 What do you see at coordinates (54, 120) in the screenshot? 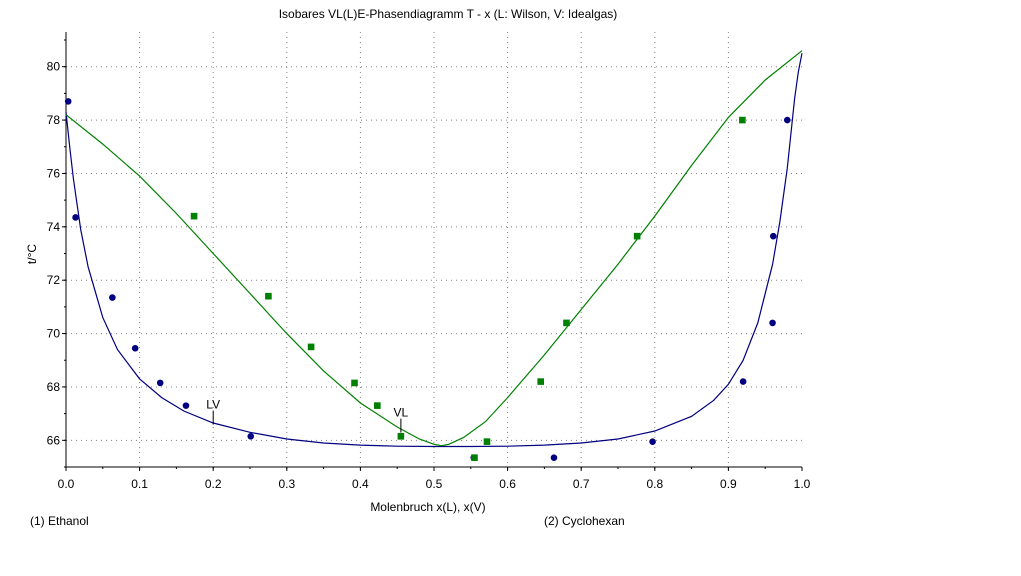
I see `y-tick-label: 78` at bounding box center [54, 120].